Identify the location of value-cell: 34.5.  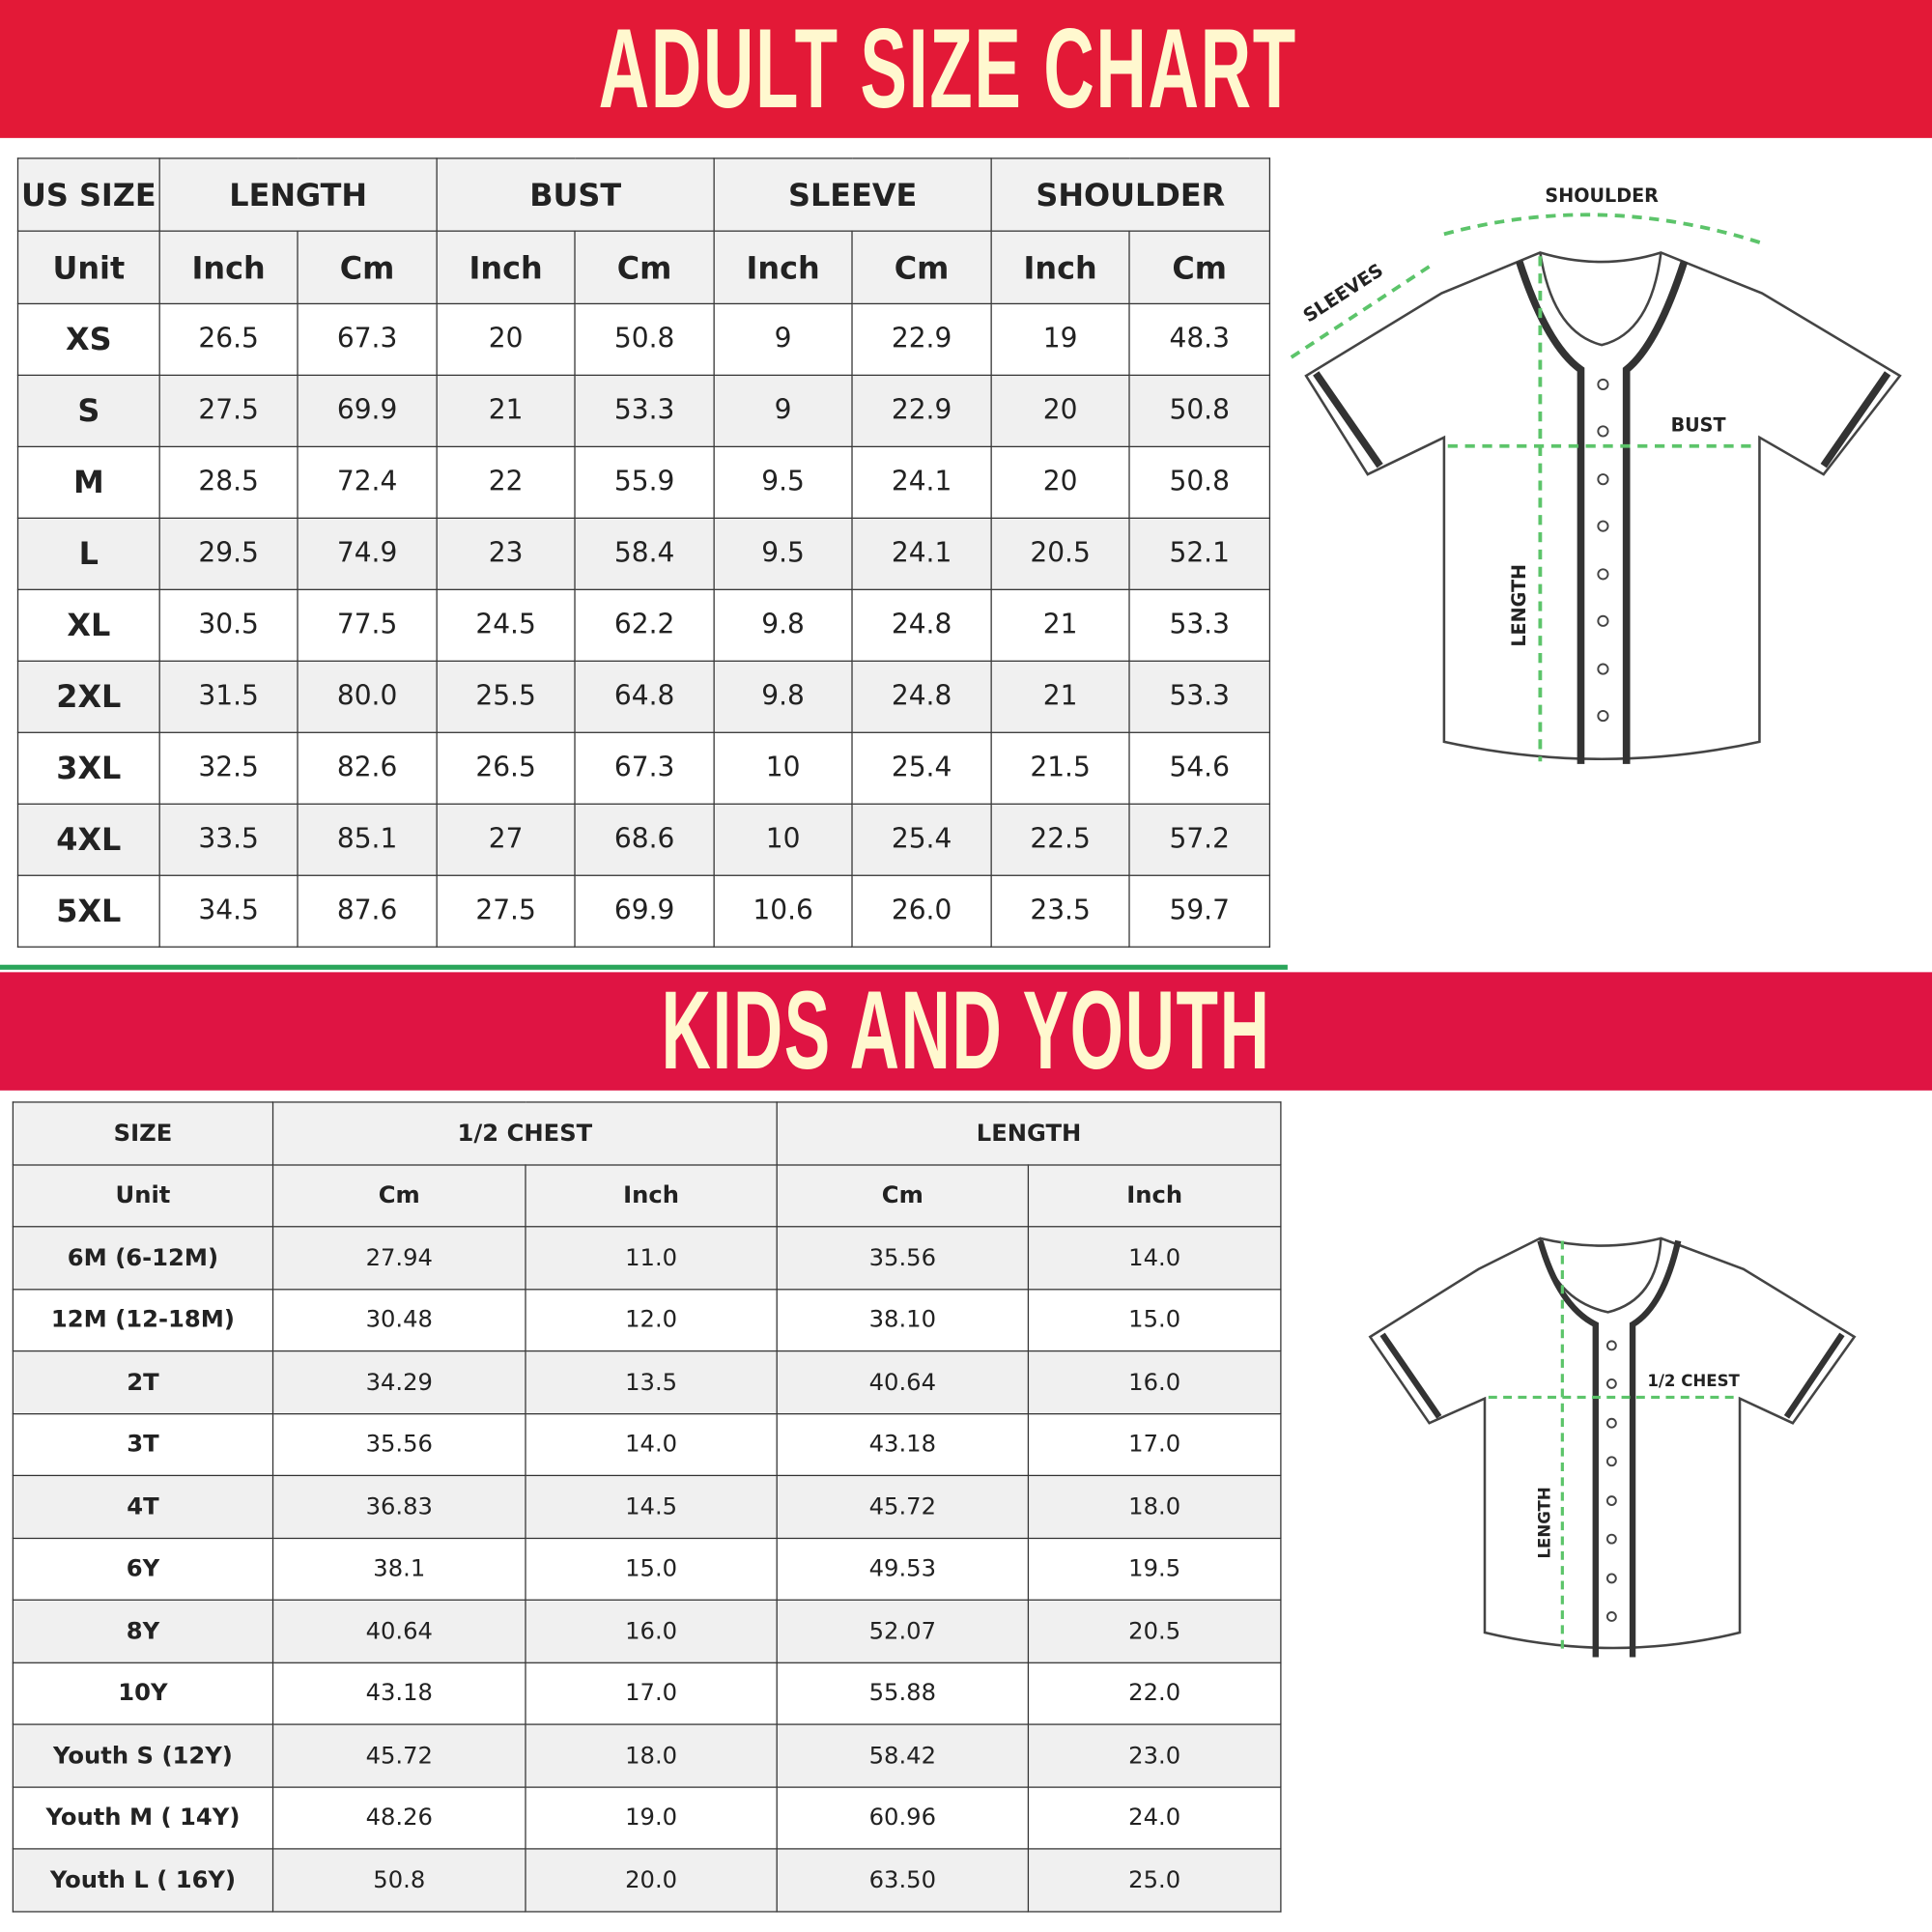
(228, 911).